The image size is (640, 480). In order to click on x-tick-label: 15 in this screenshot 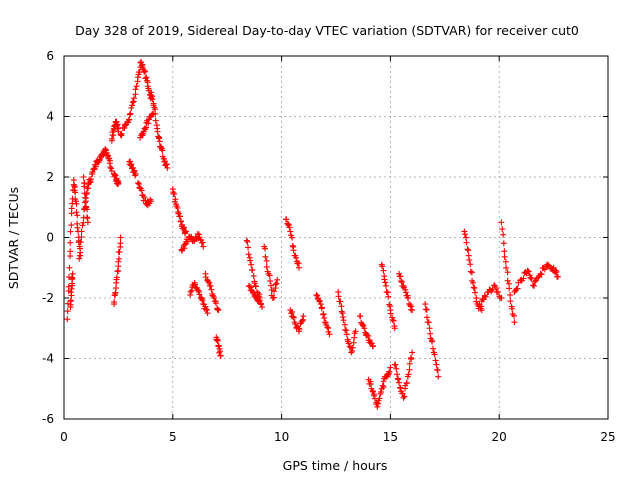, I will do `click(390, 437)`.